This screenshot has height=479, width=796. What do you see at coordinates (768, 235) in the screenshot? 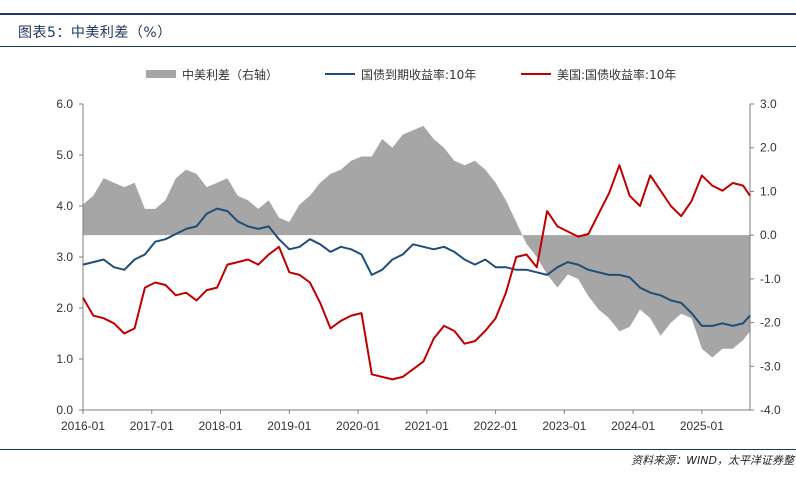
I see `right-tick-label: 0.0` at bounding box center [768, 235].